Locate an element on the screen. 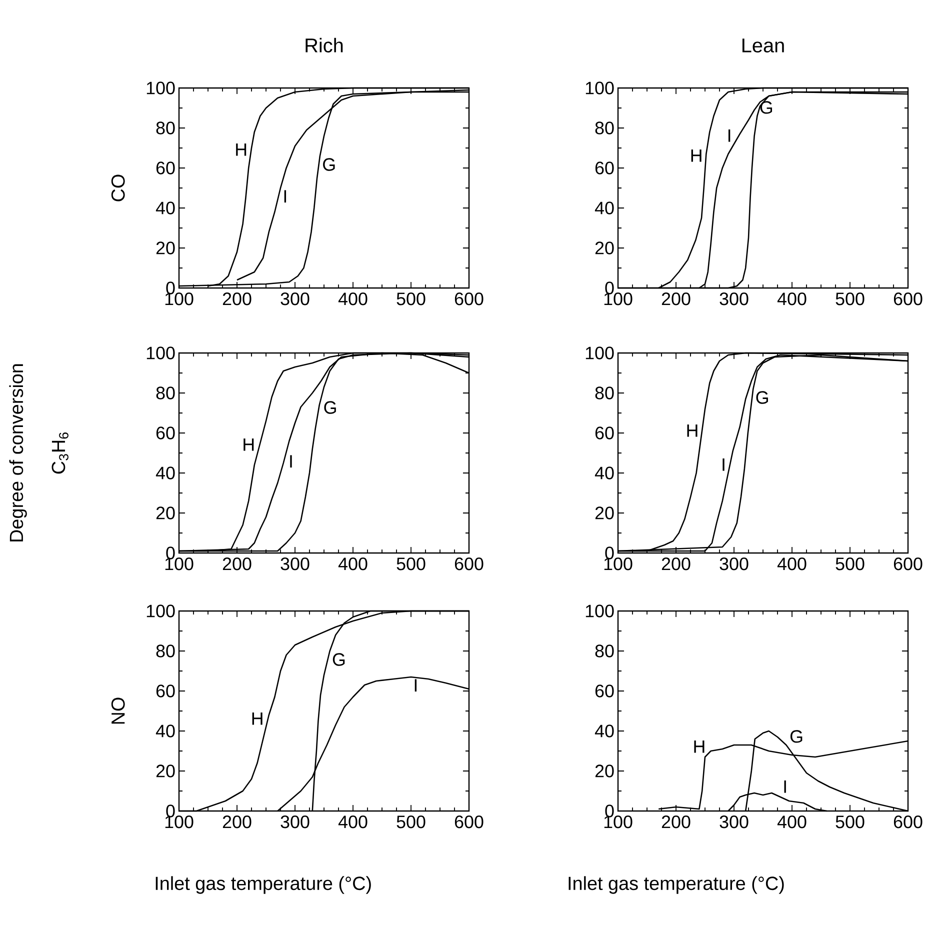 This screenshot has width=932, height=931. chart-title: Lean is located at coordinates (763, 45).